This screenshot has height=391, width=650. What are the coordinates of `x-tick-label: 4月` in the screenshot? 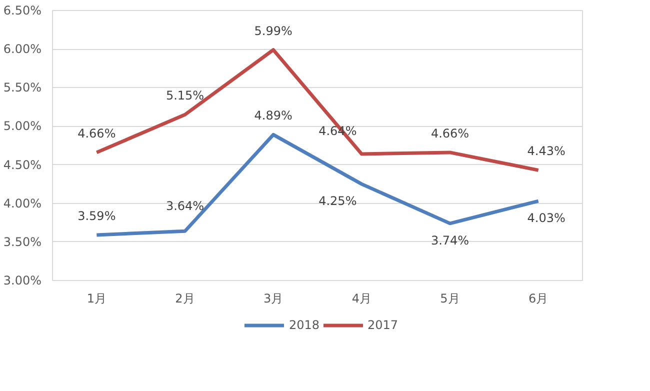 It's located at (362, 299).